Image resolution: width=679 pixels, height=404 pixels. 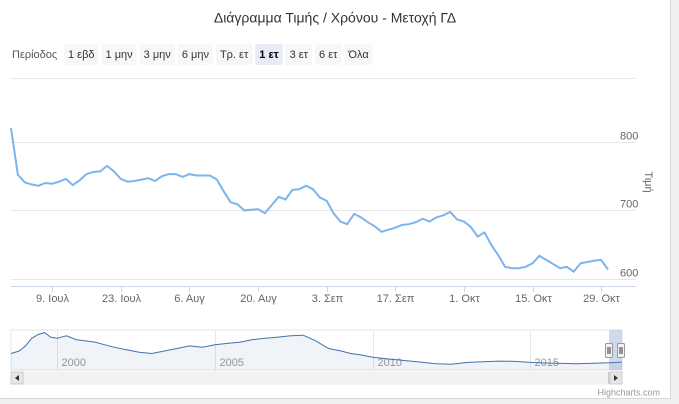 I want to click on navigator-tick-label: 2000, so click(x=74, y=363).